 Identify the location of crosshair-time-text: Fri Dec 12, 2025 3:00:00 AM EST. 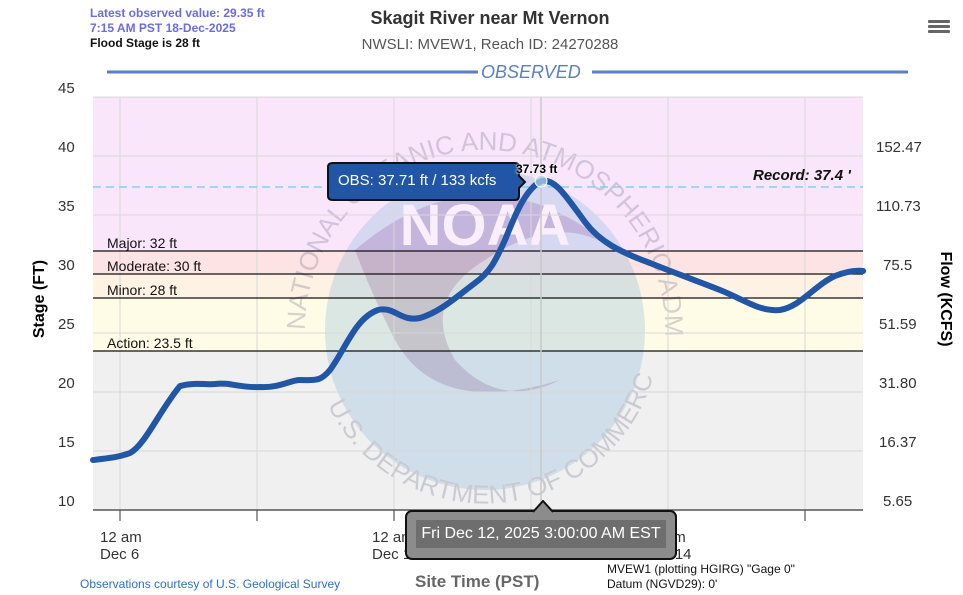
(541, 534).